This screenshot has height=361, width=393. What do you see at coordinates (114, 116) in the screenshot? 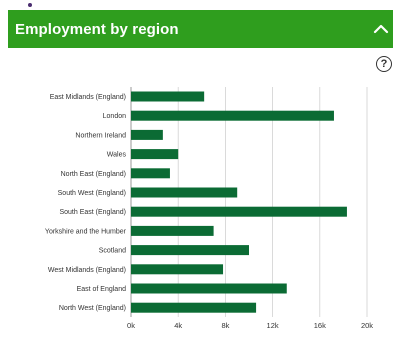
I see `category-label: London` at bounding box center [114, 116].